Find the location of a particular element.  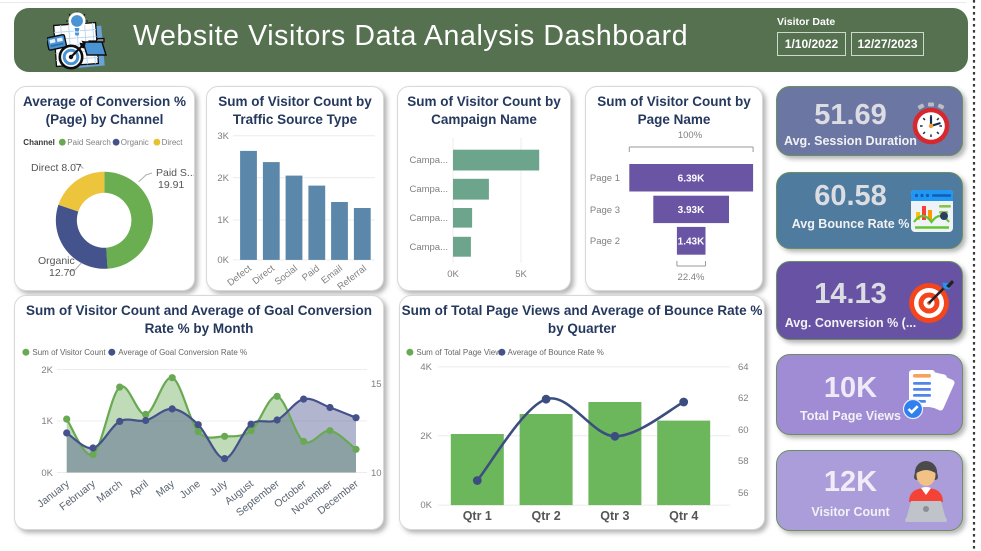

svg-text: Page 1 is located at coordinates (605, 178).